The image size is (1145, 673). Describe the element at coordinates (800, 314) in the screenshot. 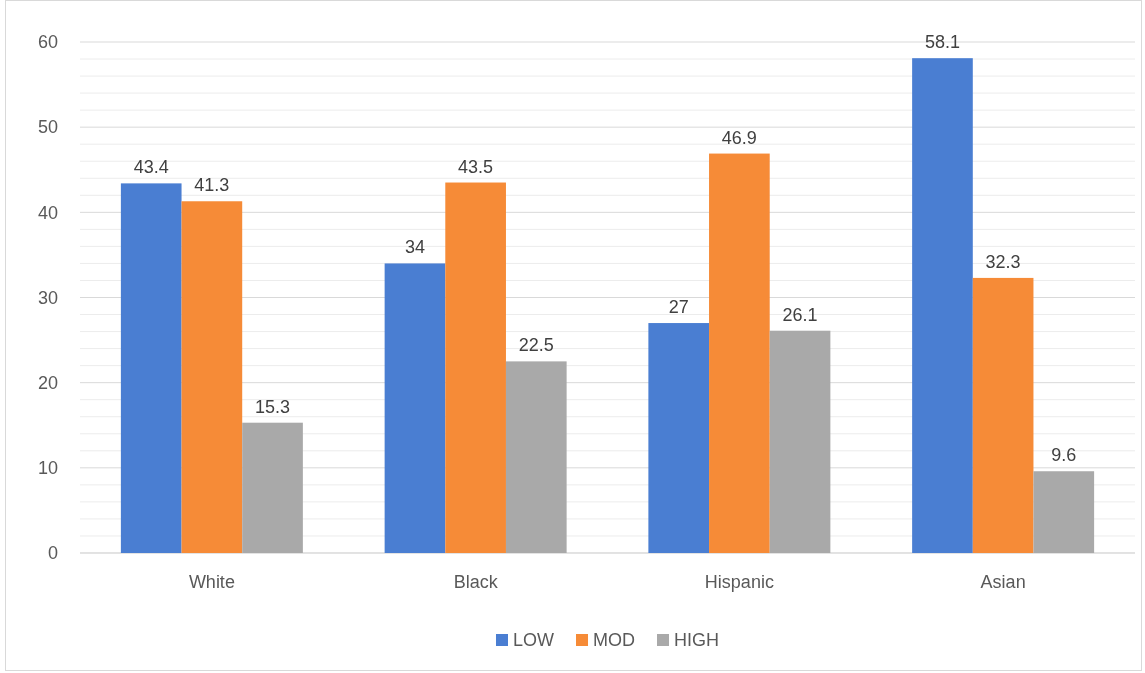

I see `data-label: 26.1` at that location.